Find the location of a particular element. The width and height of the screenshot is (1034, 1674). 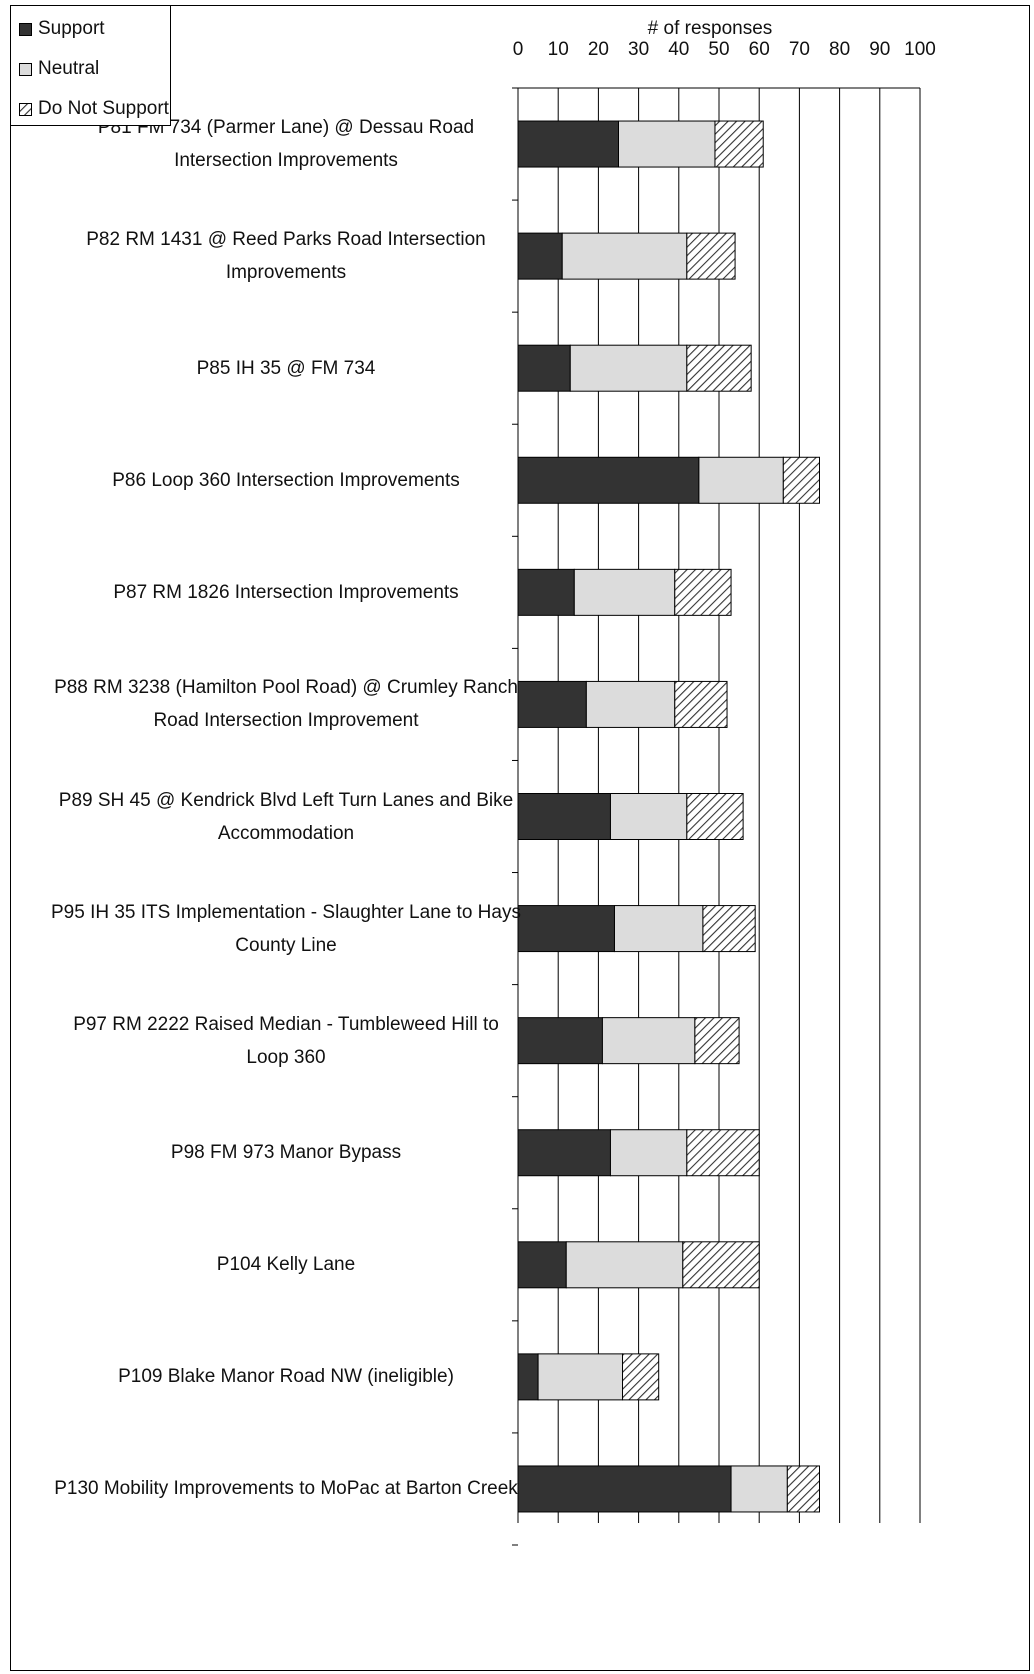

x-tick-label: 30 is located at coordinates (638, 49).